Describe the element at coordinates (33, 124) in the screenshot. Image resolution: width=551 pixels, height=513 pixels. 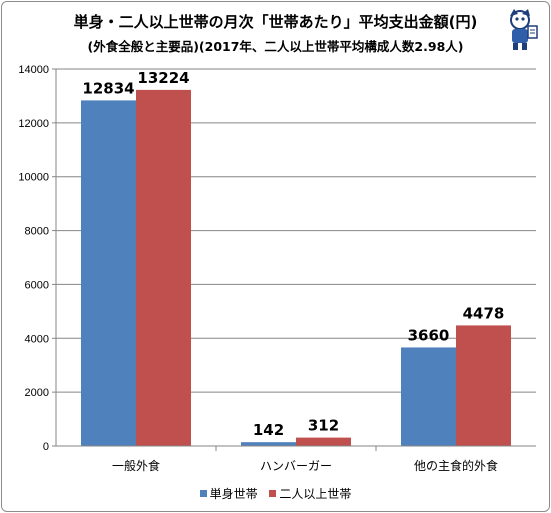
I see `y-tick-label: 12000` at that location.